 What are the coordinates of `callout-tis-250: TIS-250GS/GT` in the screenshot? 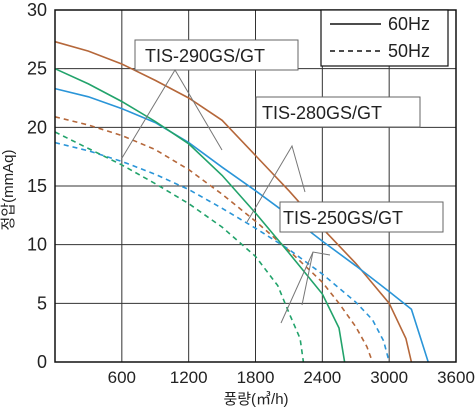 It's located at (361, 262).